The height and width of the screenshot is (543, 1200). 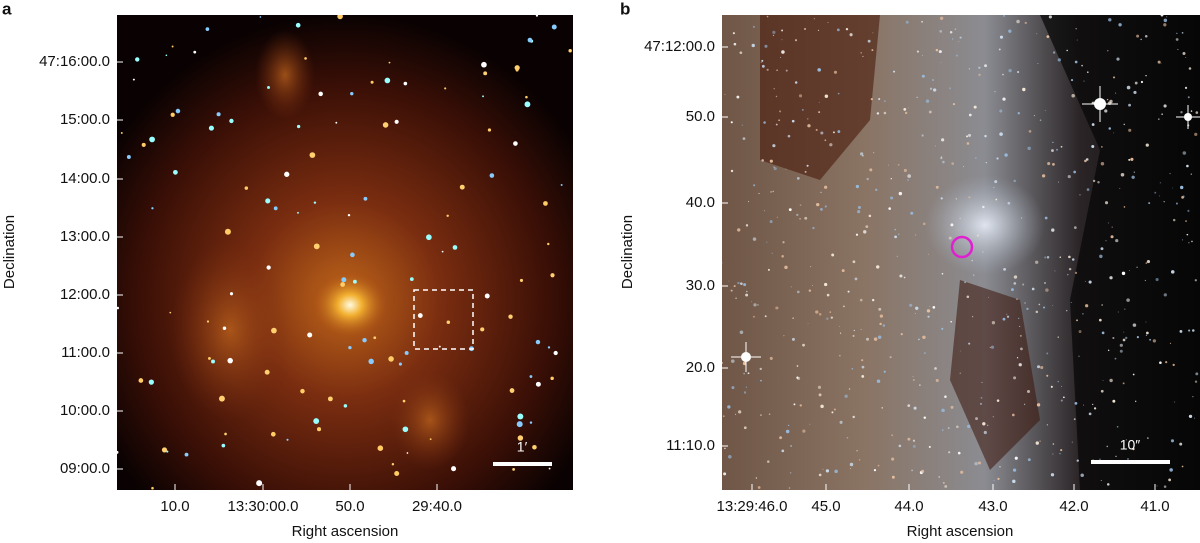 What do you see at coordinates (679, 46) in the screenshot?
I see `y-tick-label: 47:12:00.0` at bounding box center [679, 46].